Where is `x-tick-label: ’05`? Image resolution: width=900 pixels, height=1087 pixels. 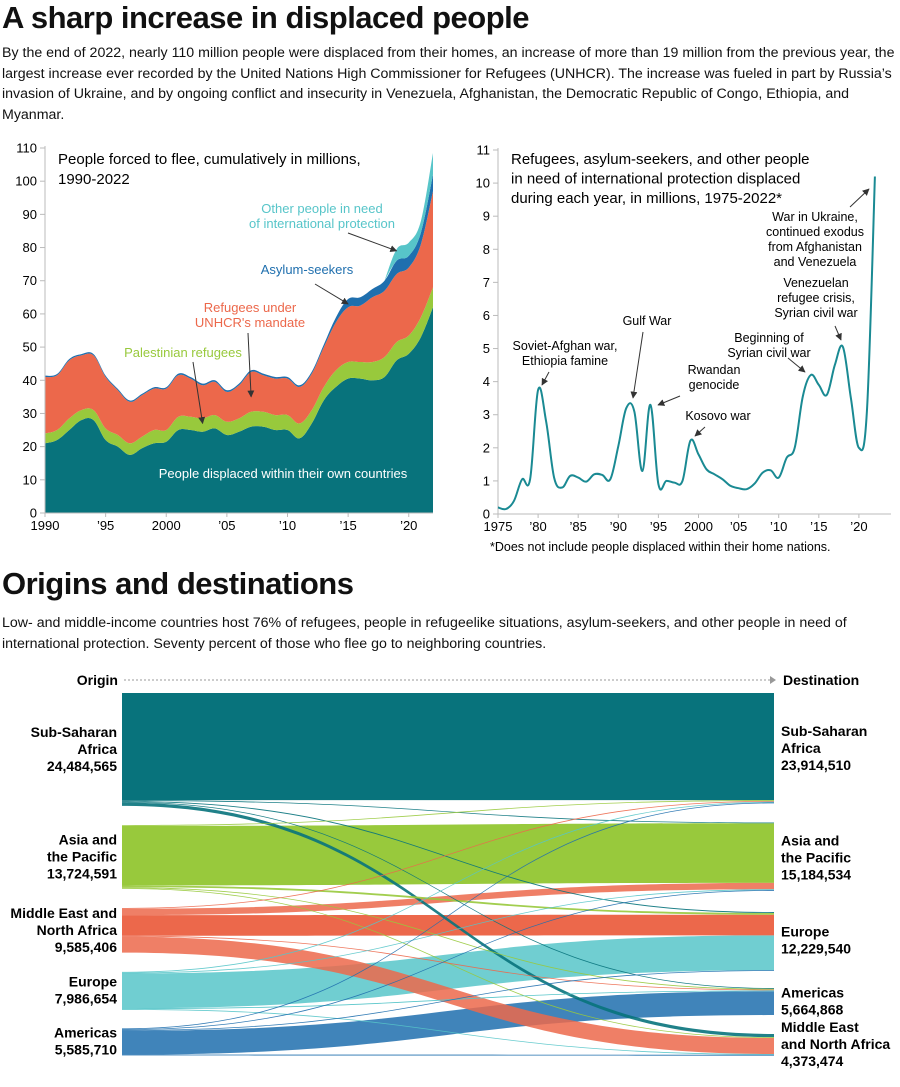 x-tick-label: ’05 is located at coordinates (226, 525).